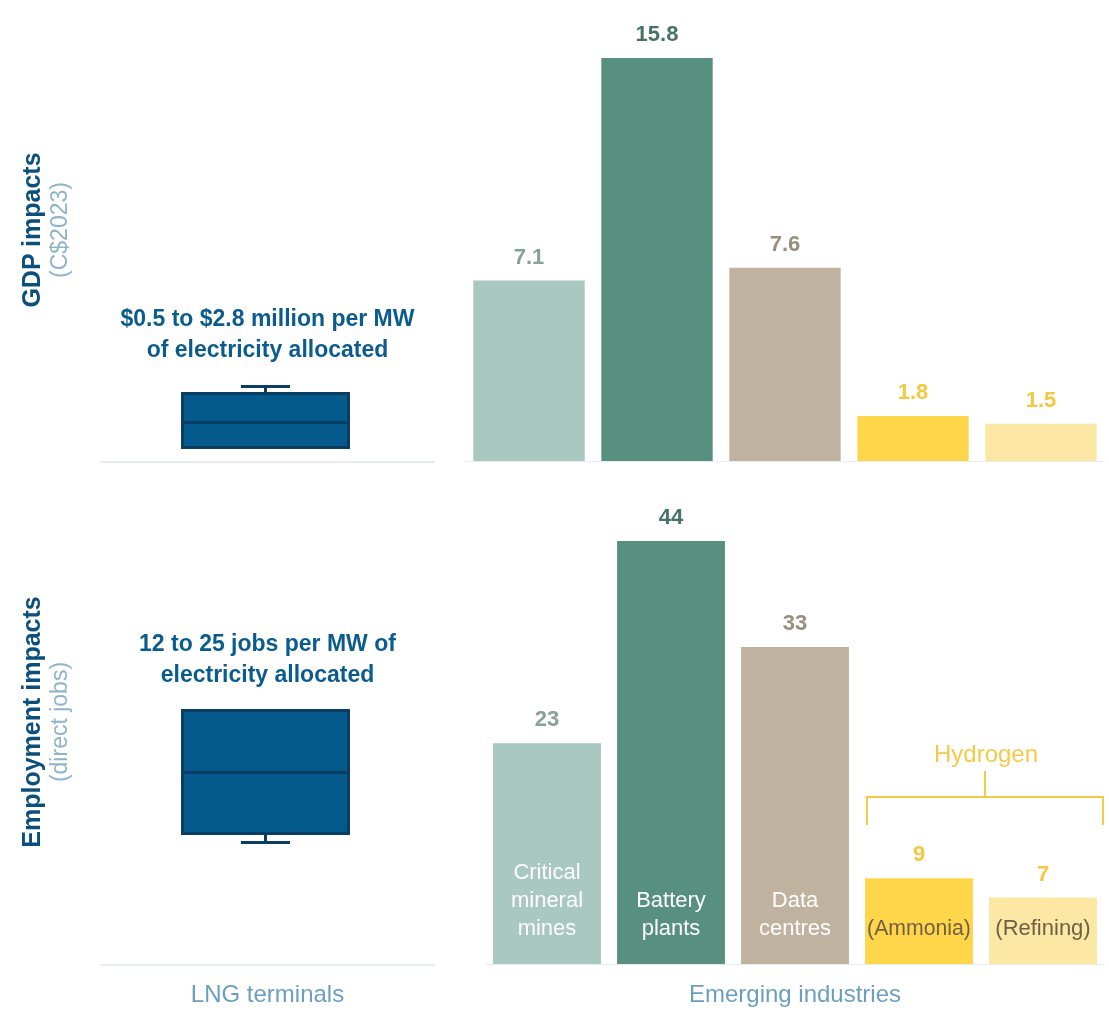 The image size is (1109, 1011). I want to click on category-label: (Refining), so click(1043, 927).